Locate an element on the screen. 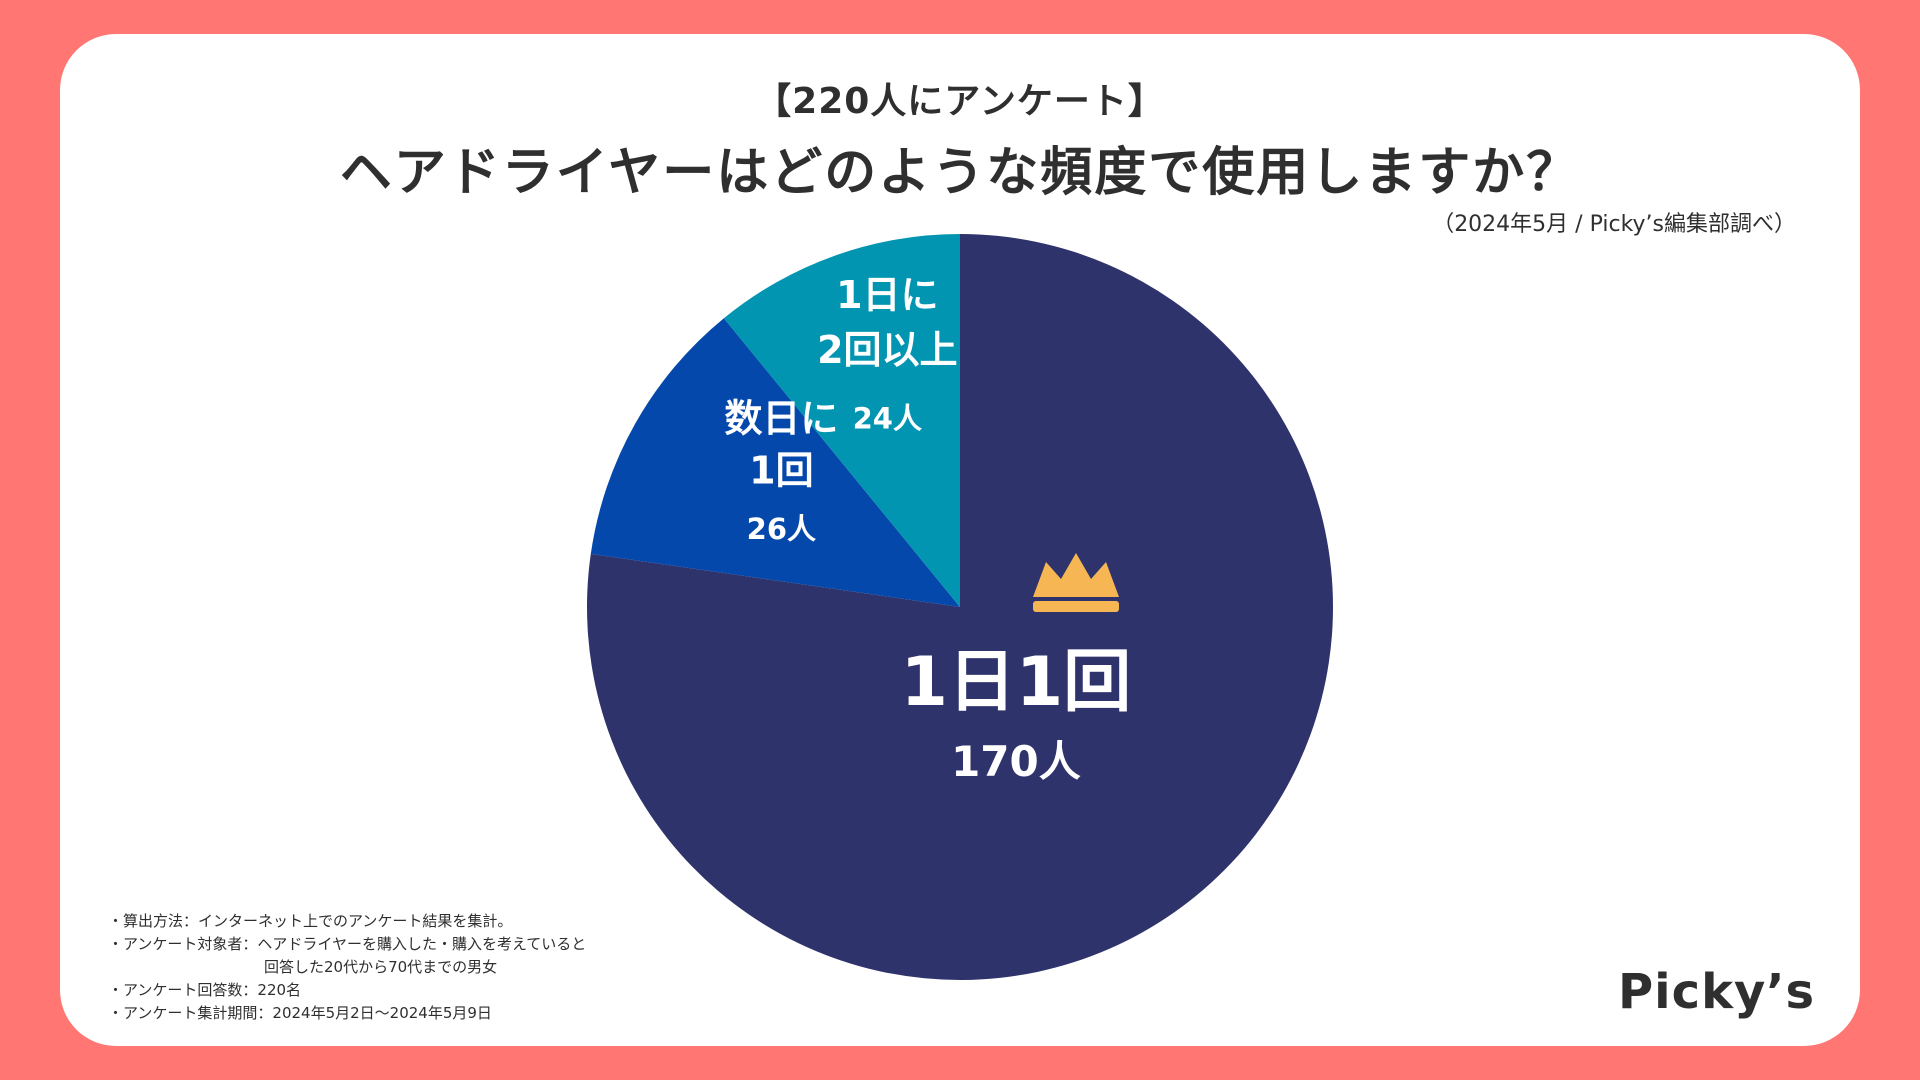 The height and width of the screenshot is (1080, 1920). brand-logo: Picky’s is located at coordinates (1717, 992).